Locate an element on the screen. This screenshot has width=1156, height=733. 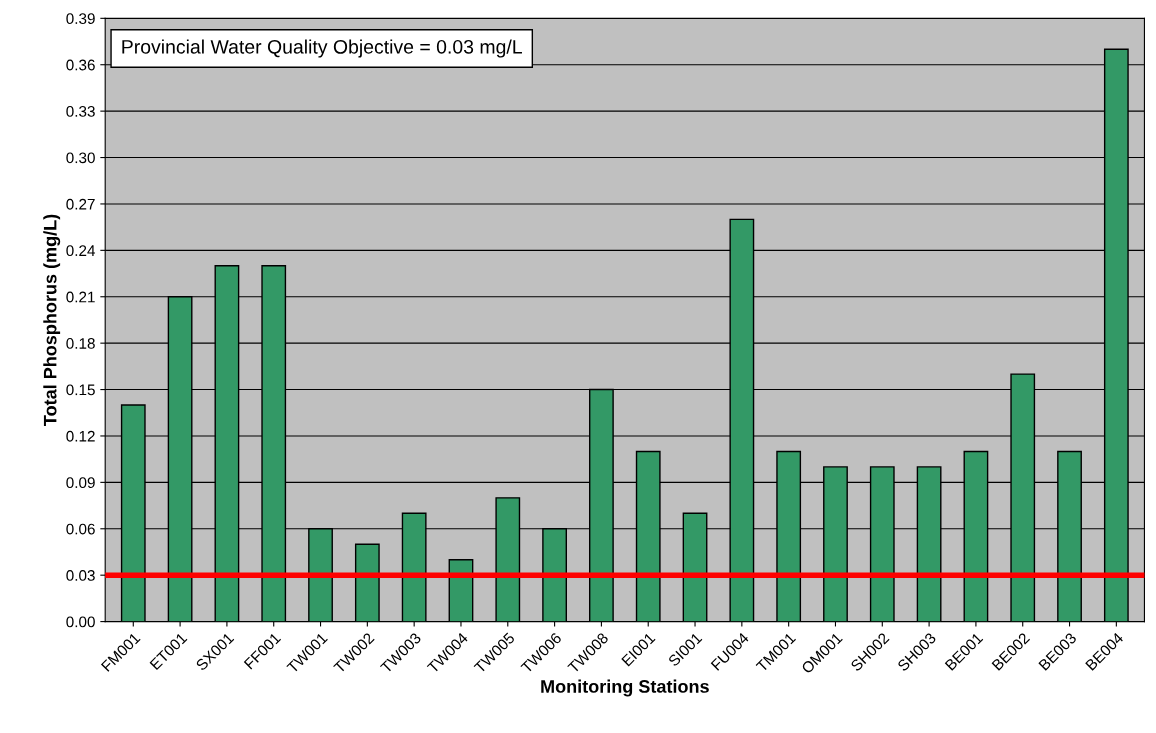
y-tick-label: 0.12 is located at coordinates (80, 436).